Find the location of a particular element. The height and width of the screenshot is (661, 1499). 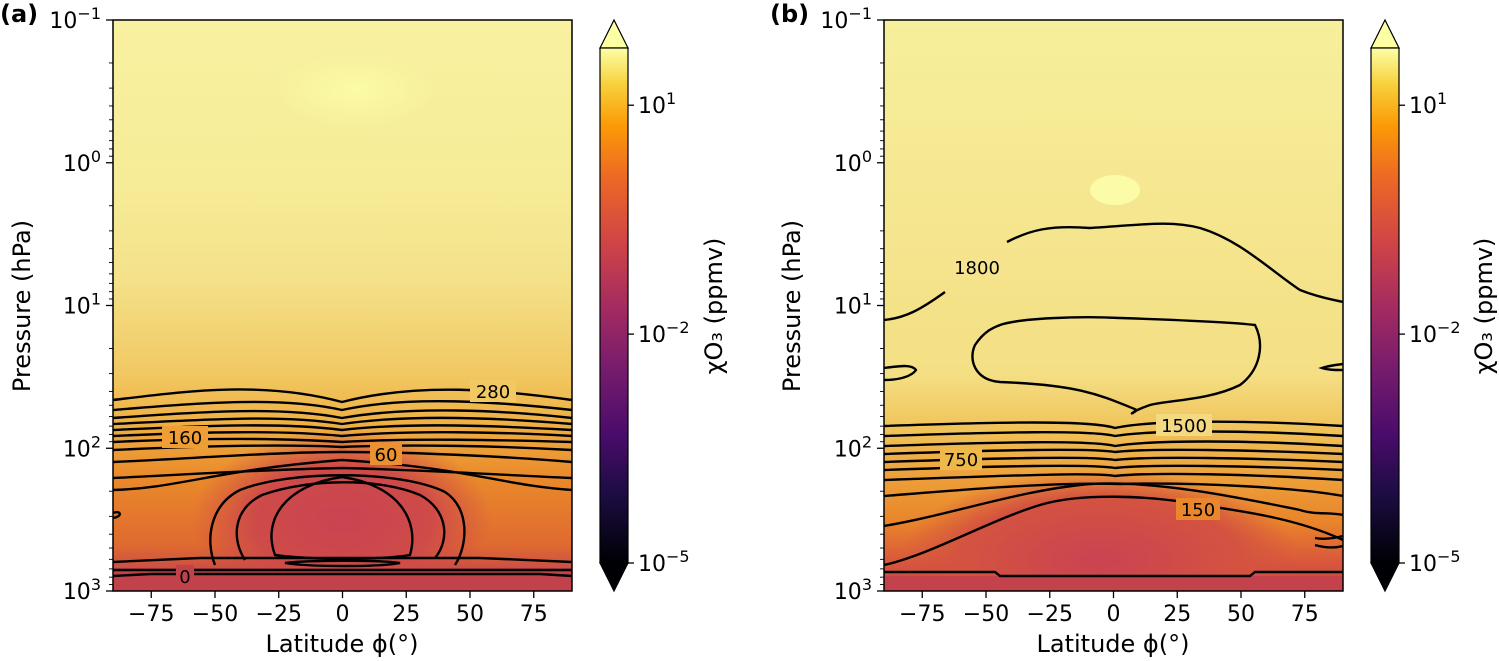

contour-label-b-2: 750 is located at coordinates (961, 460).